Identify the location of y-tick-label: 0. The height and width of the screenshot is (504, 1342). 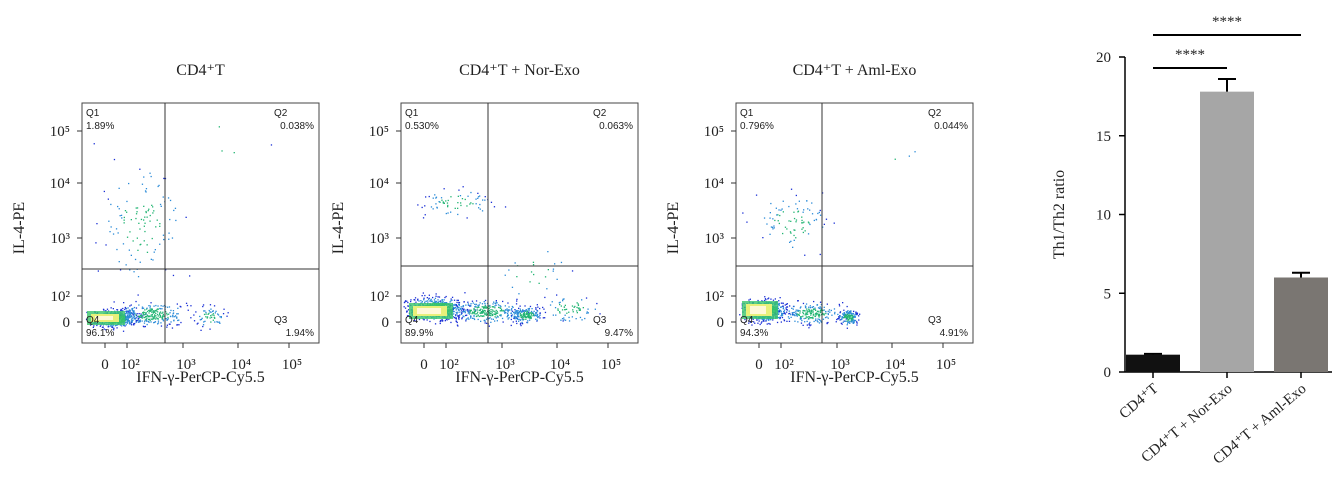
(386, 323).